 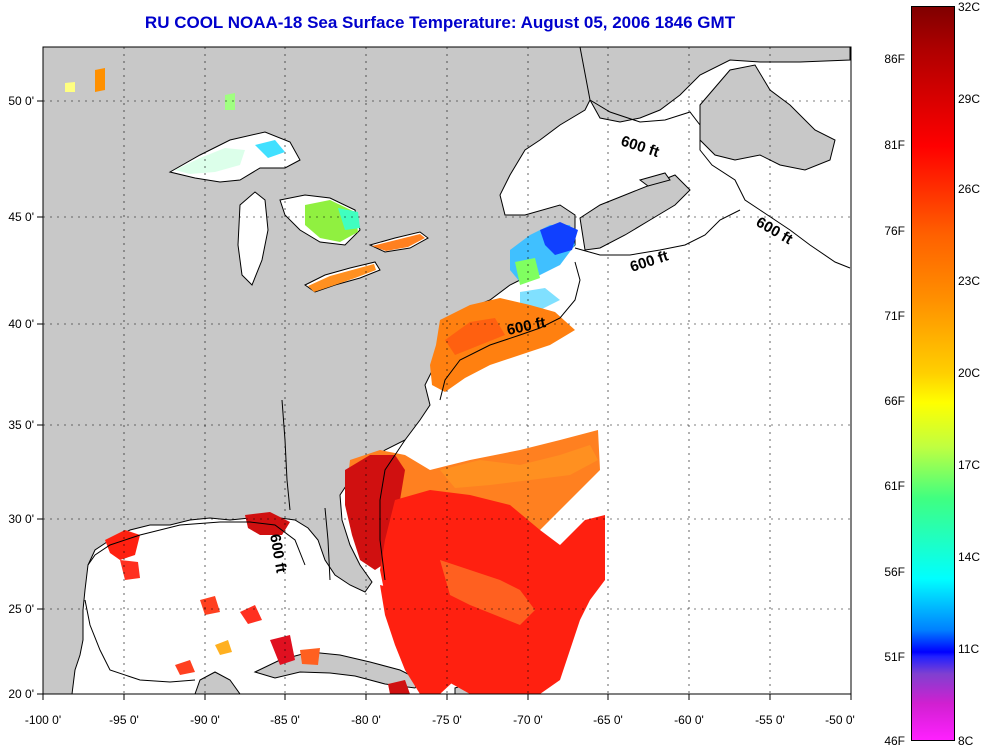 I want to click on lat-label: 20 0', so click(x=21, y=694).